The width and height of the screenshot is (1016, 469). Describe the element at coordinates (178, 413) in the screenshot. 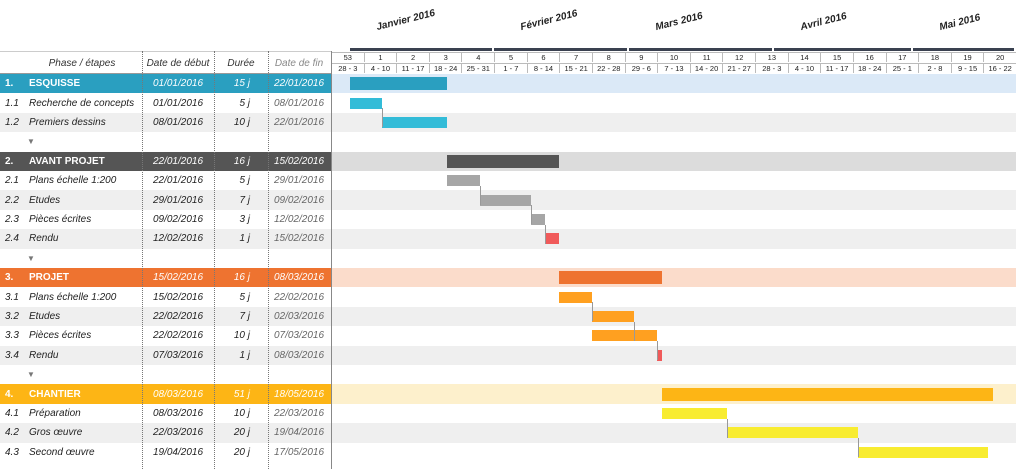

I see `row-start: 08/03/2016` at that location.